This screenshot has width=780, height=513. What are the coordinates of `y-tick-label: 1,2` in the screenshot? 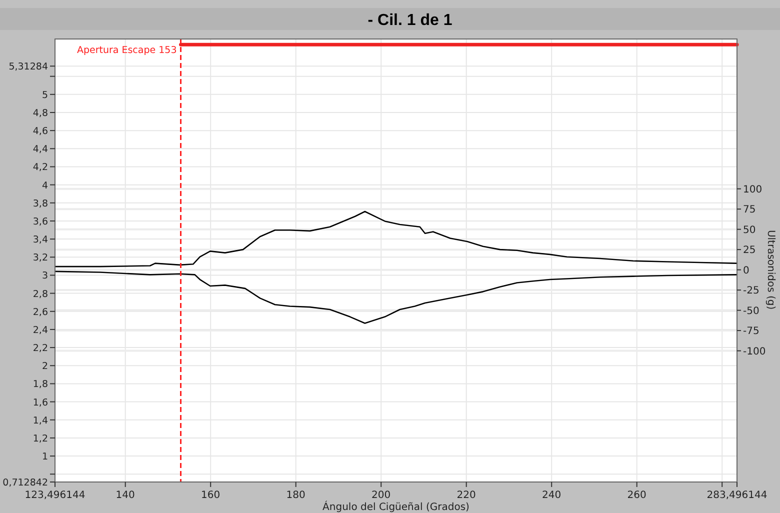 It's located at (40, 438).